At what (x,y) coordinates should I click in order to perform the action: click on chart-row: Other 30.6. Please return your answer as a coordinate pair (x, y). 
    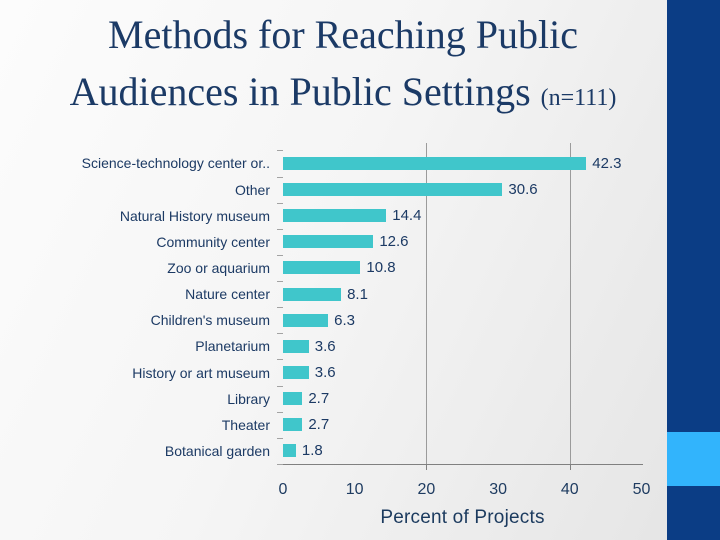
    Looking at the image, I should click on (343, 190).